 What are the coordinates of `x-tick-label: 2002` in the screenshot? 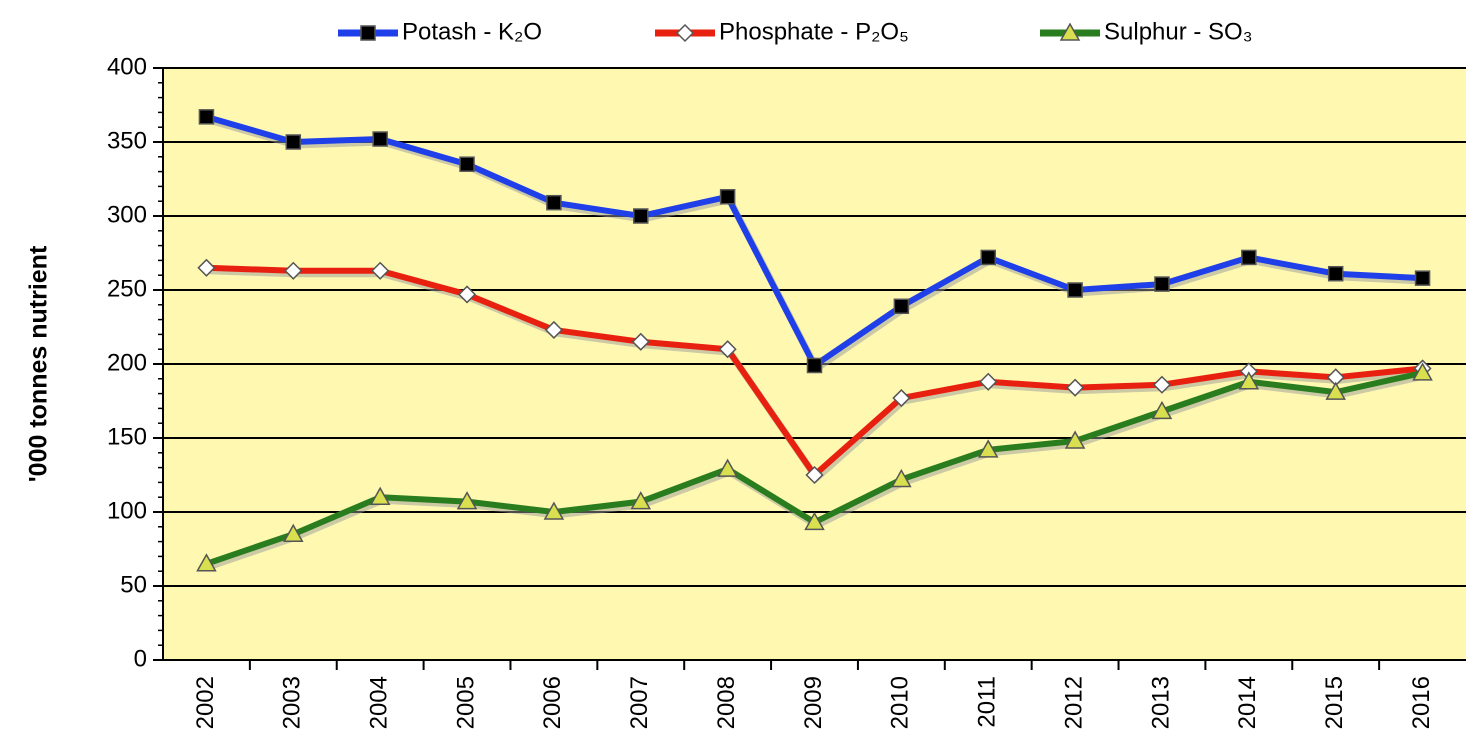 It's located at (205, 702).